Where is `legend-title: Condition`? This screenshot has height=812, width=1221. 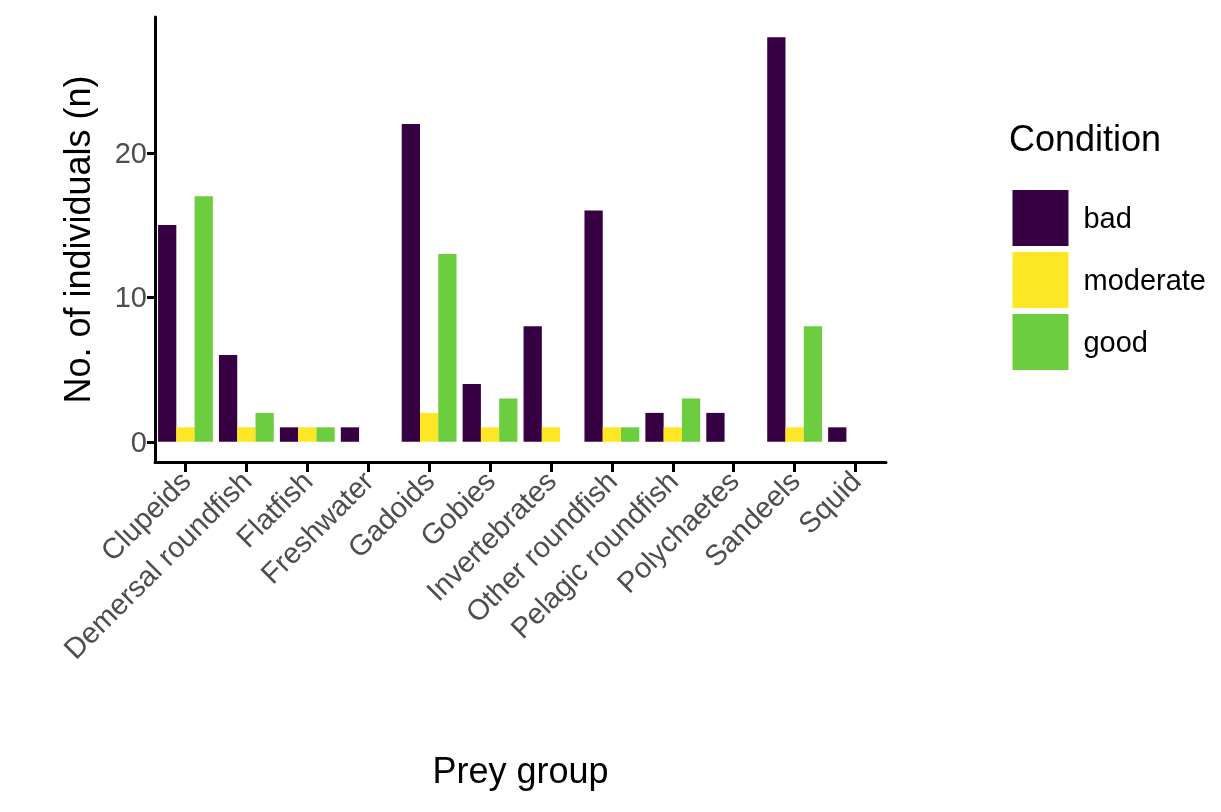 legend-title: Condition is located at coordinates (1085, 138).